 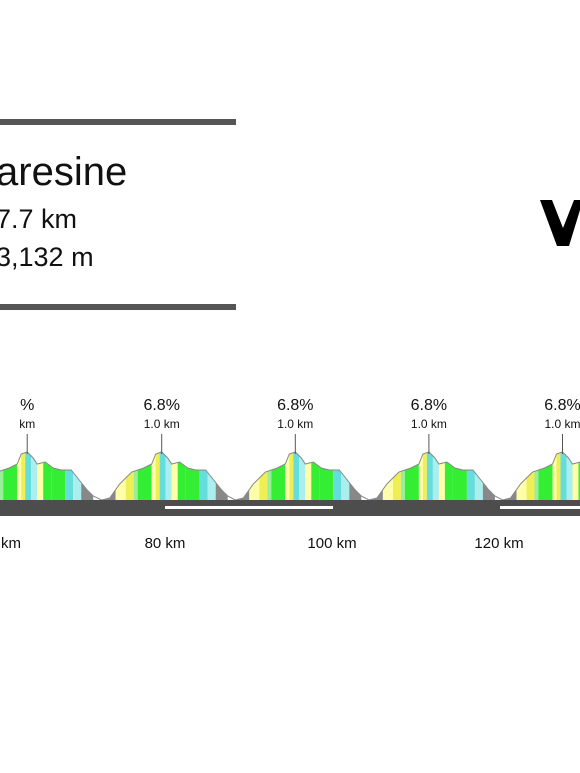 What do you see at coordinates (118, 122) in the screenshot?
I see `header-rule-top` at bounding box center [118, 122].